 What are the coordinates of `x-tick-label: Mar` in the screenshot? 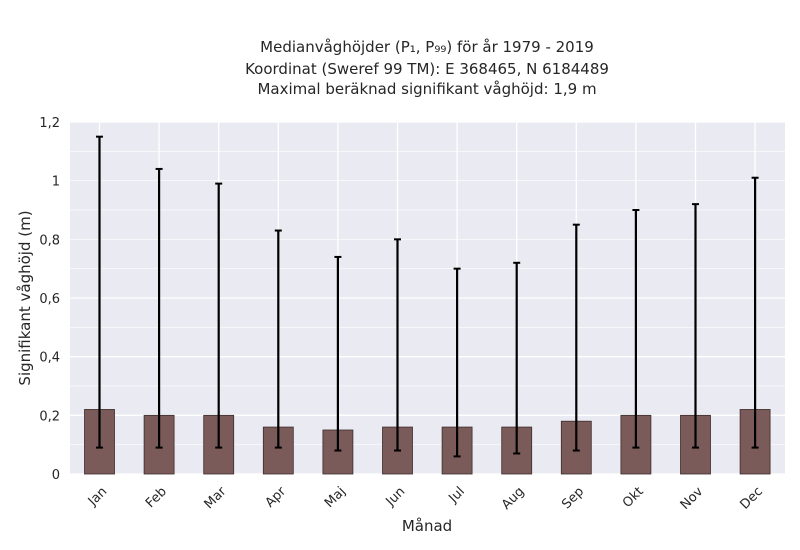 It's located at (216, 498).